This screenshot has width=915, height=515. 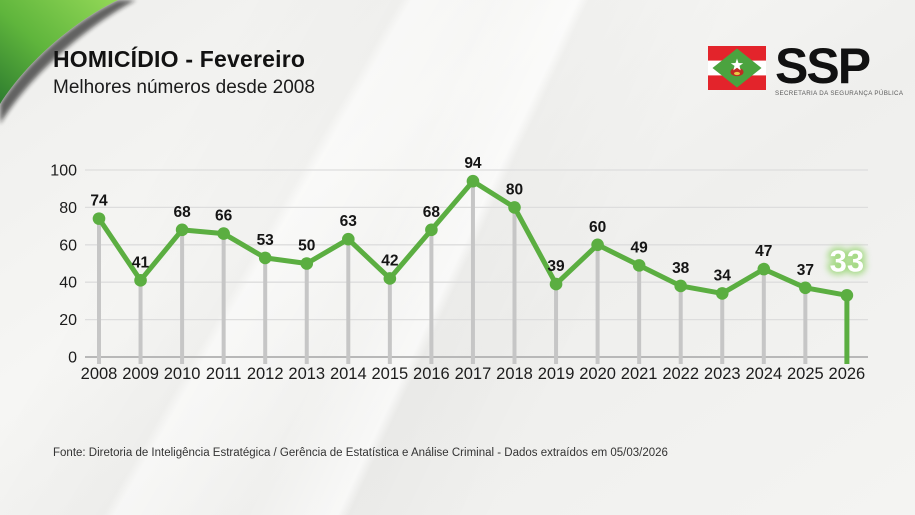 I want to click on x-axis-label: 2020, so click(x=597, y=374).